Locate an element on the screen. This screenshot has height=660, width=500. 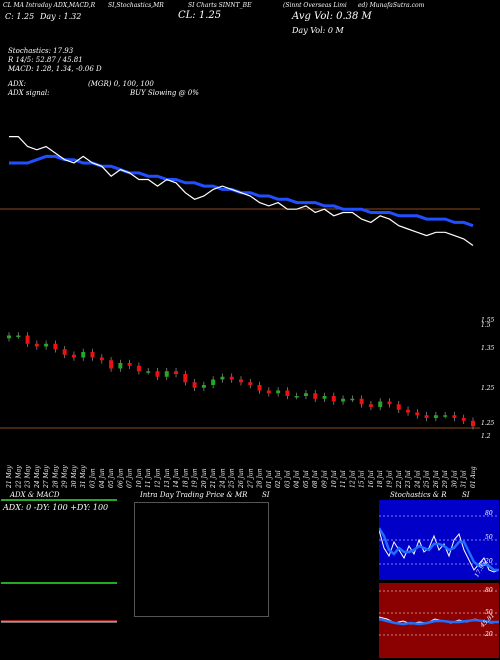
adx-panel-title: ADX & MACD is located at coordinates (35, 495).